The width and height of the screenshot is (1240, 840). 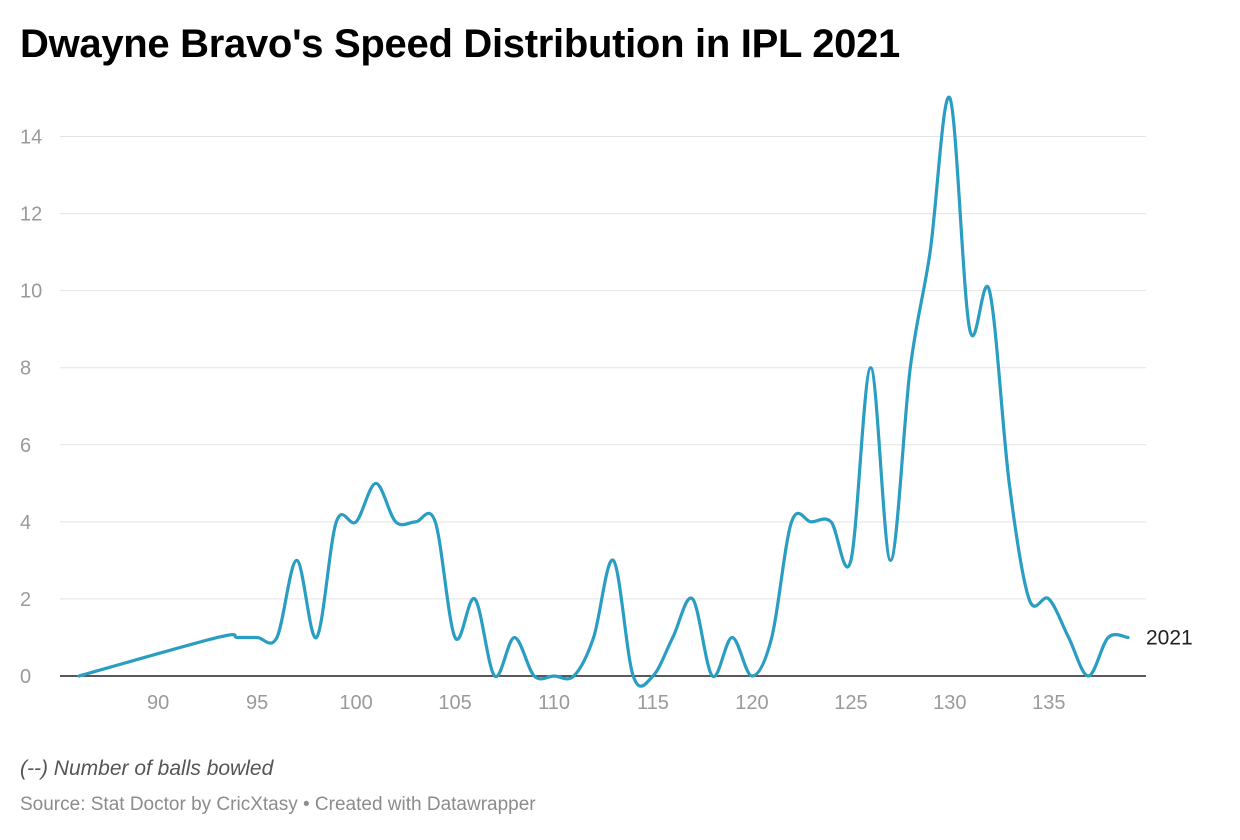 What do you see at coordinates (257, 703) in the screenshot?
I see `x-tick-label: 95` at bounding box center [257, 703].